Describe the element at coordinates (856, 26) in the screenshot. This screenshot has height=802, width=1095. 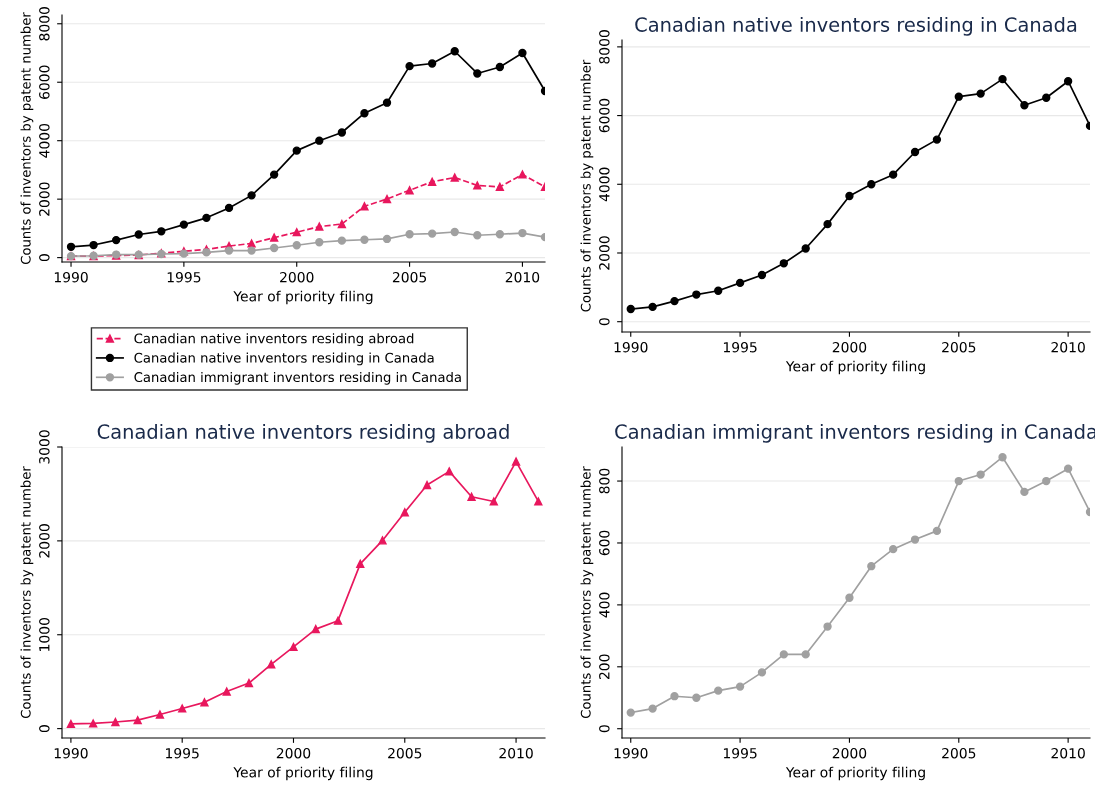
I see `chart-title: Canadian native inventors residing in Canada` at that location.